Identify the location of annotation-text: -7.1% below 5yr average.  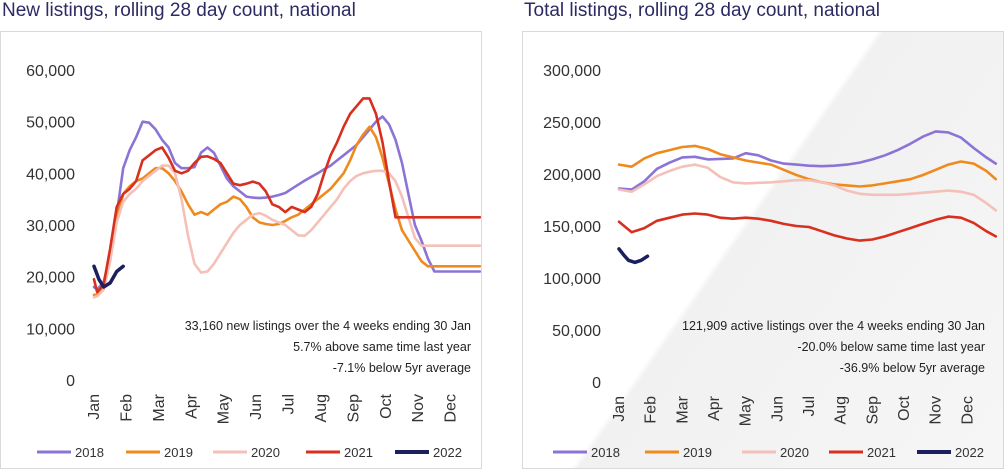
(402, 368).